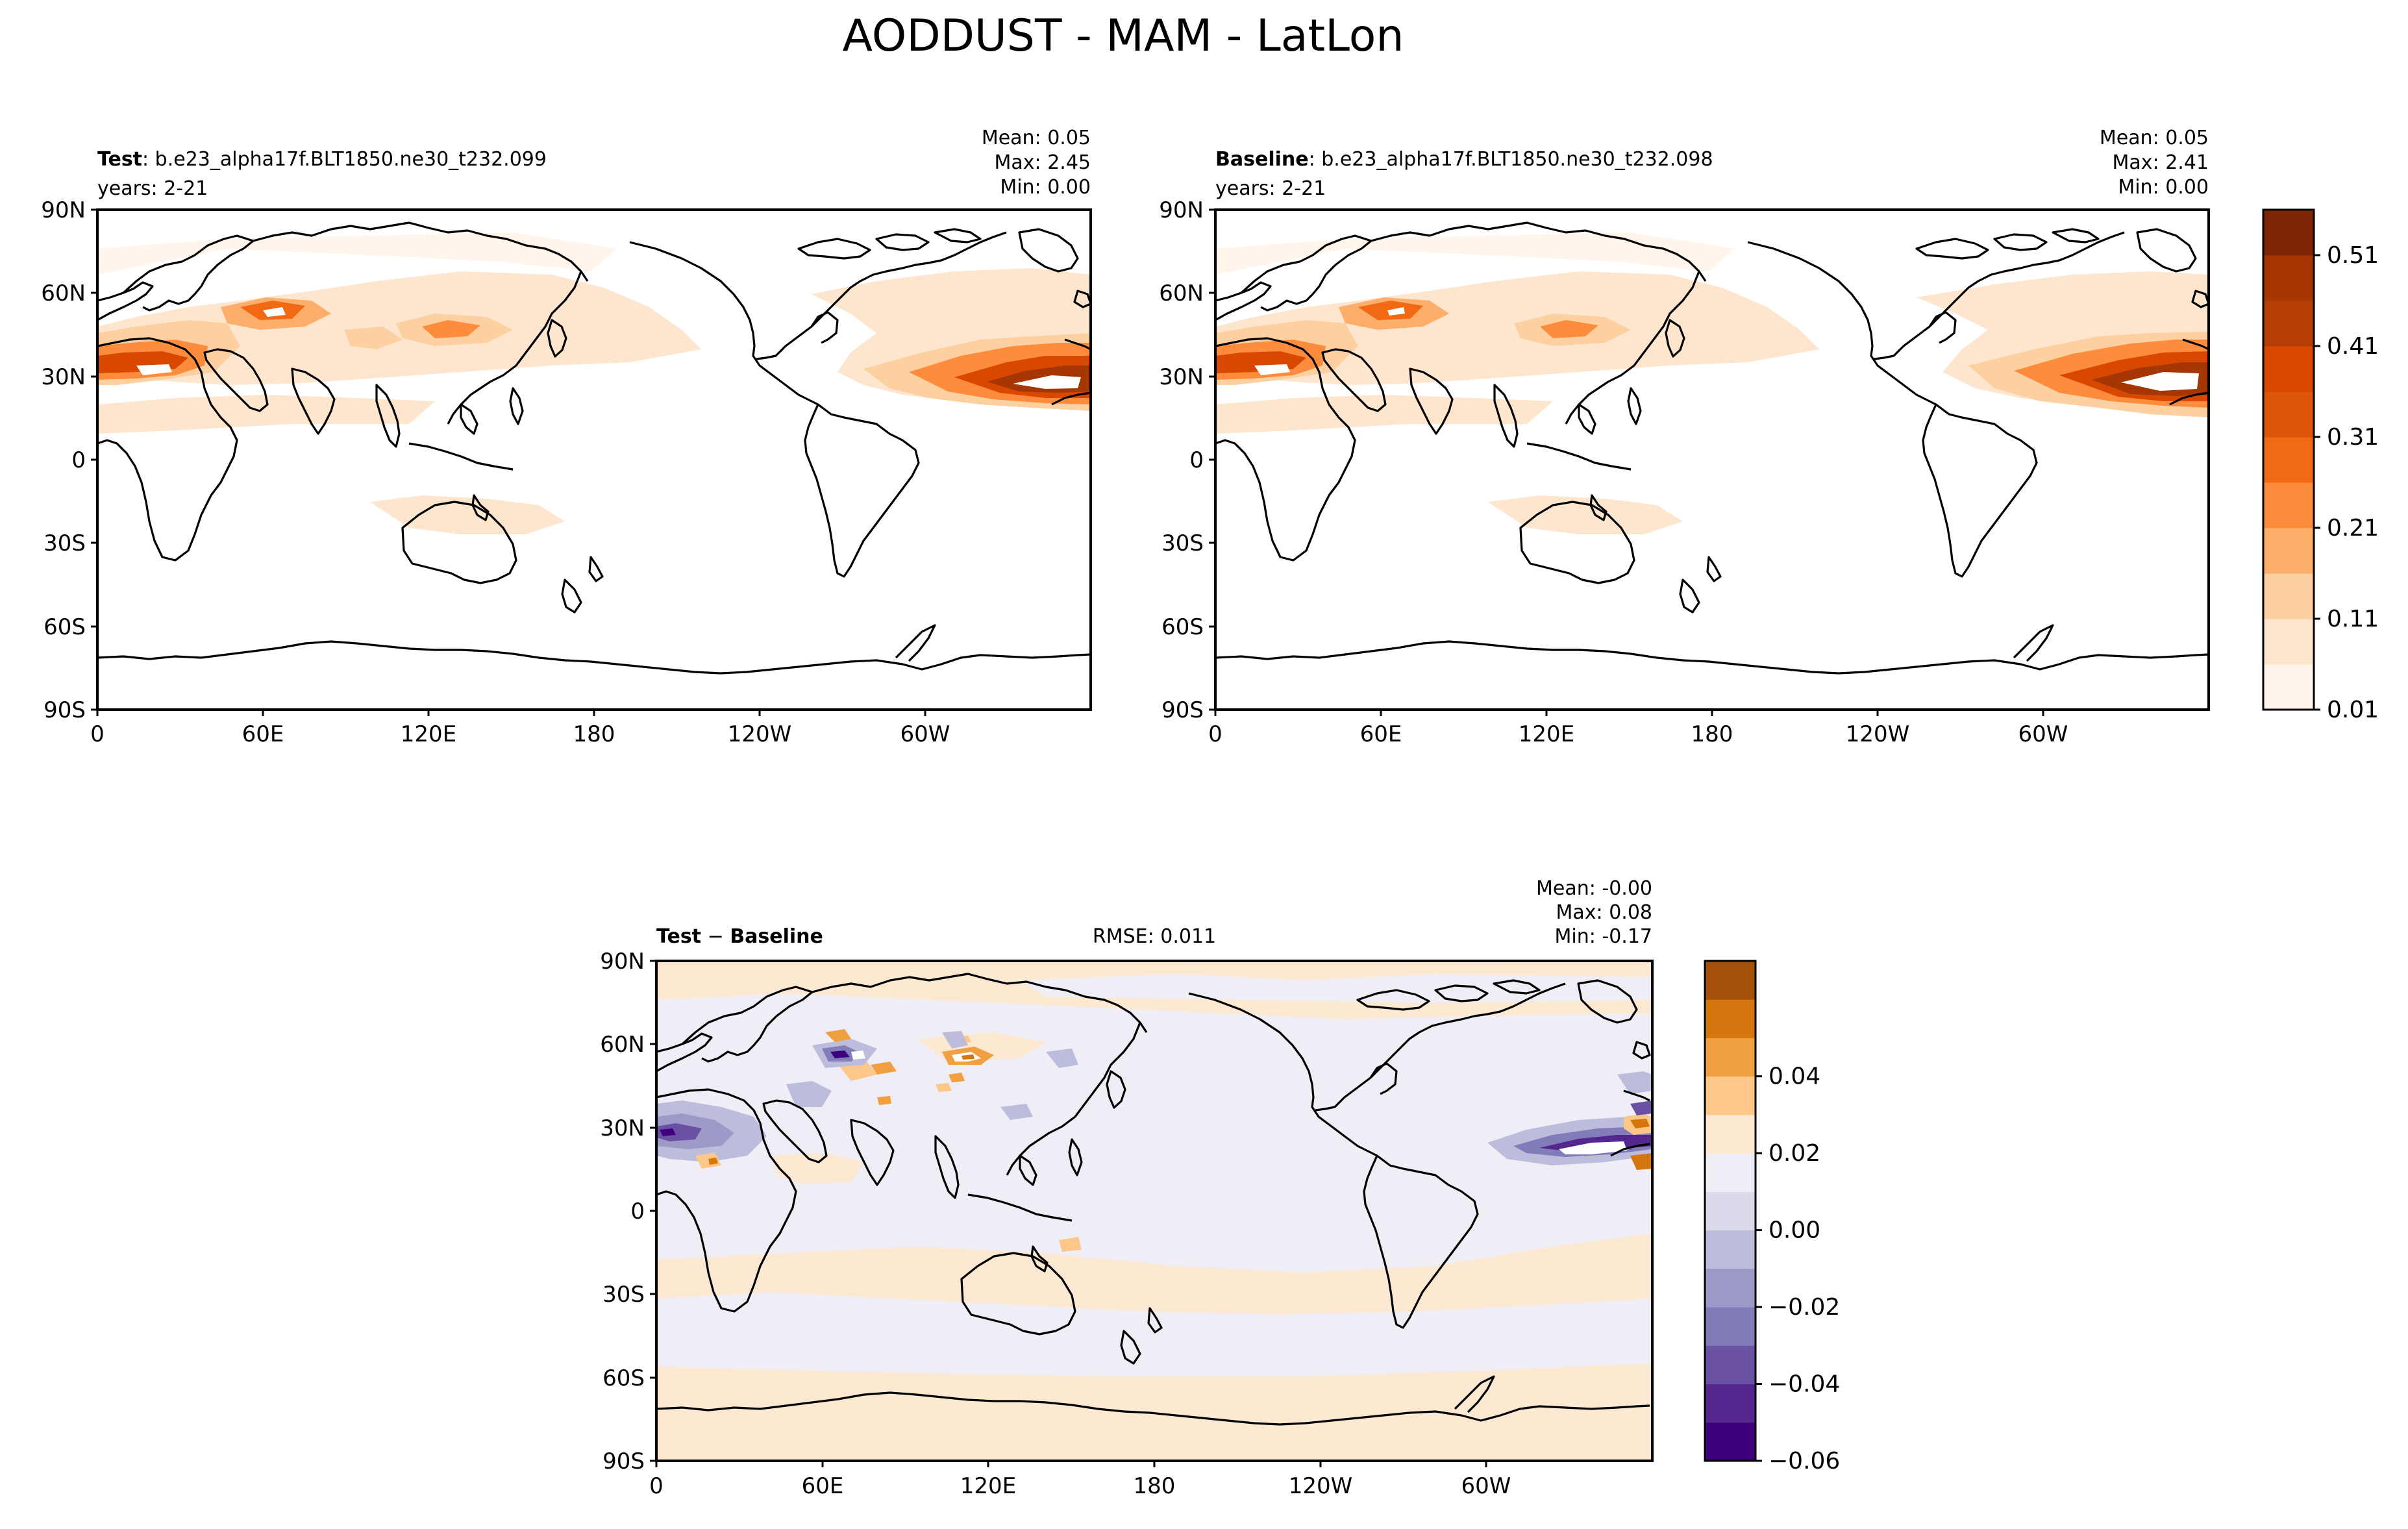  Describe the element at coordinates (1638, 728) in the screenshot. I see `baseline-lon-axis: 0 60E 120E 180 120W 60W` at that location.